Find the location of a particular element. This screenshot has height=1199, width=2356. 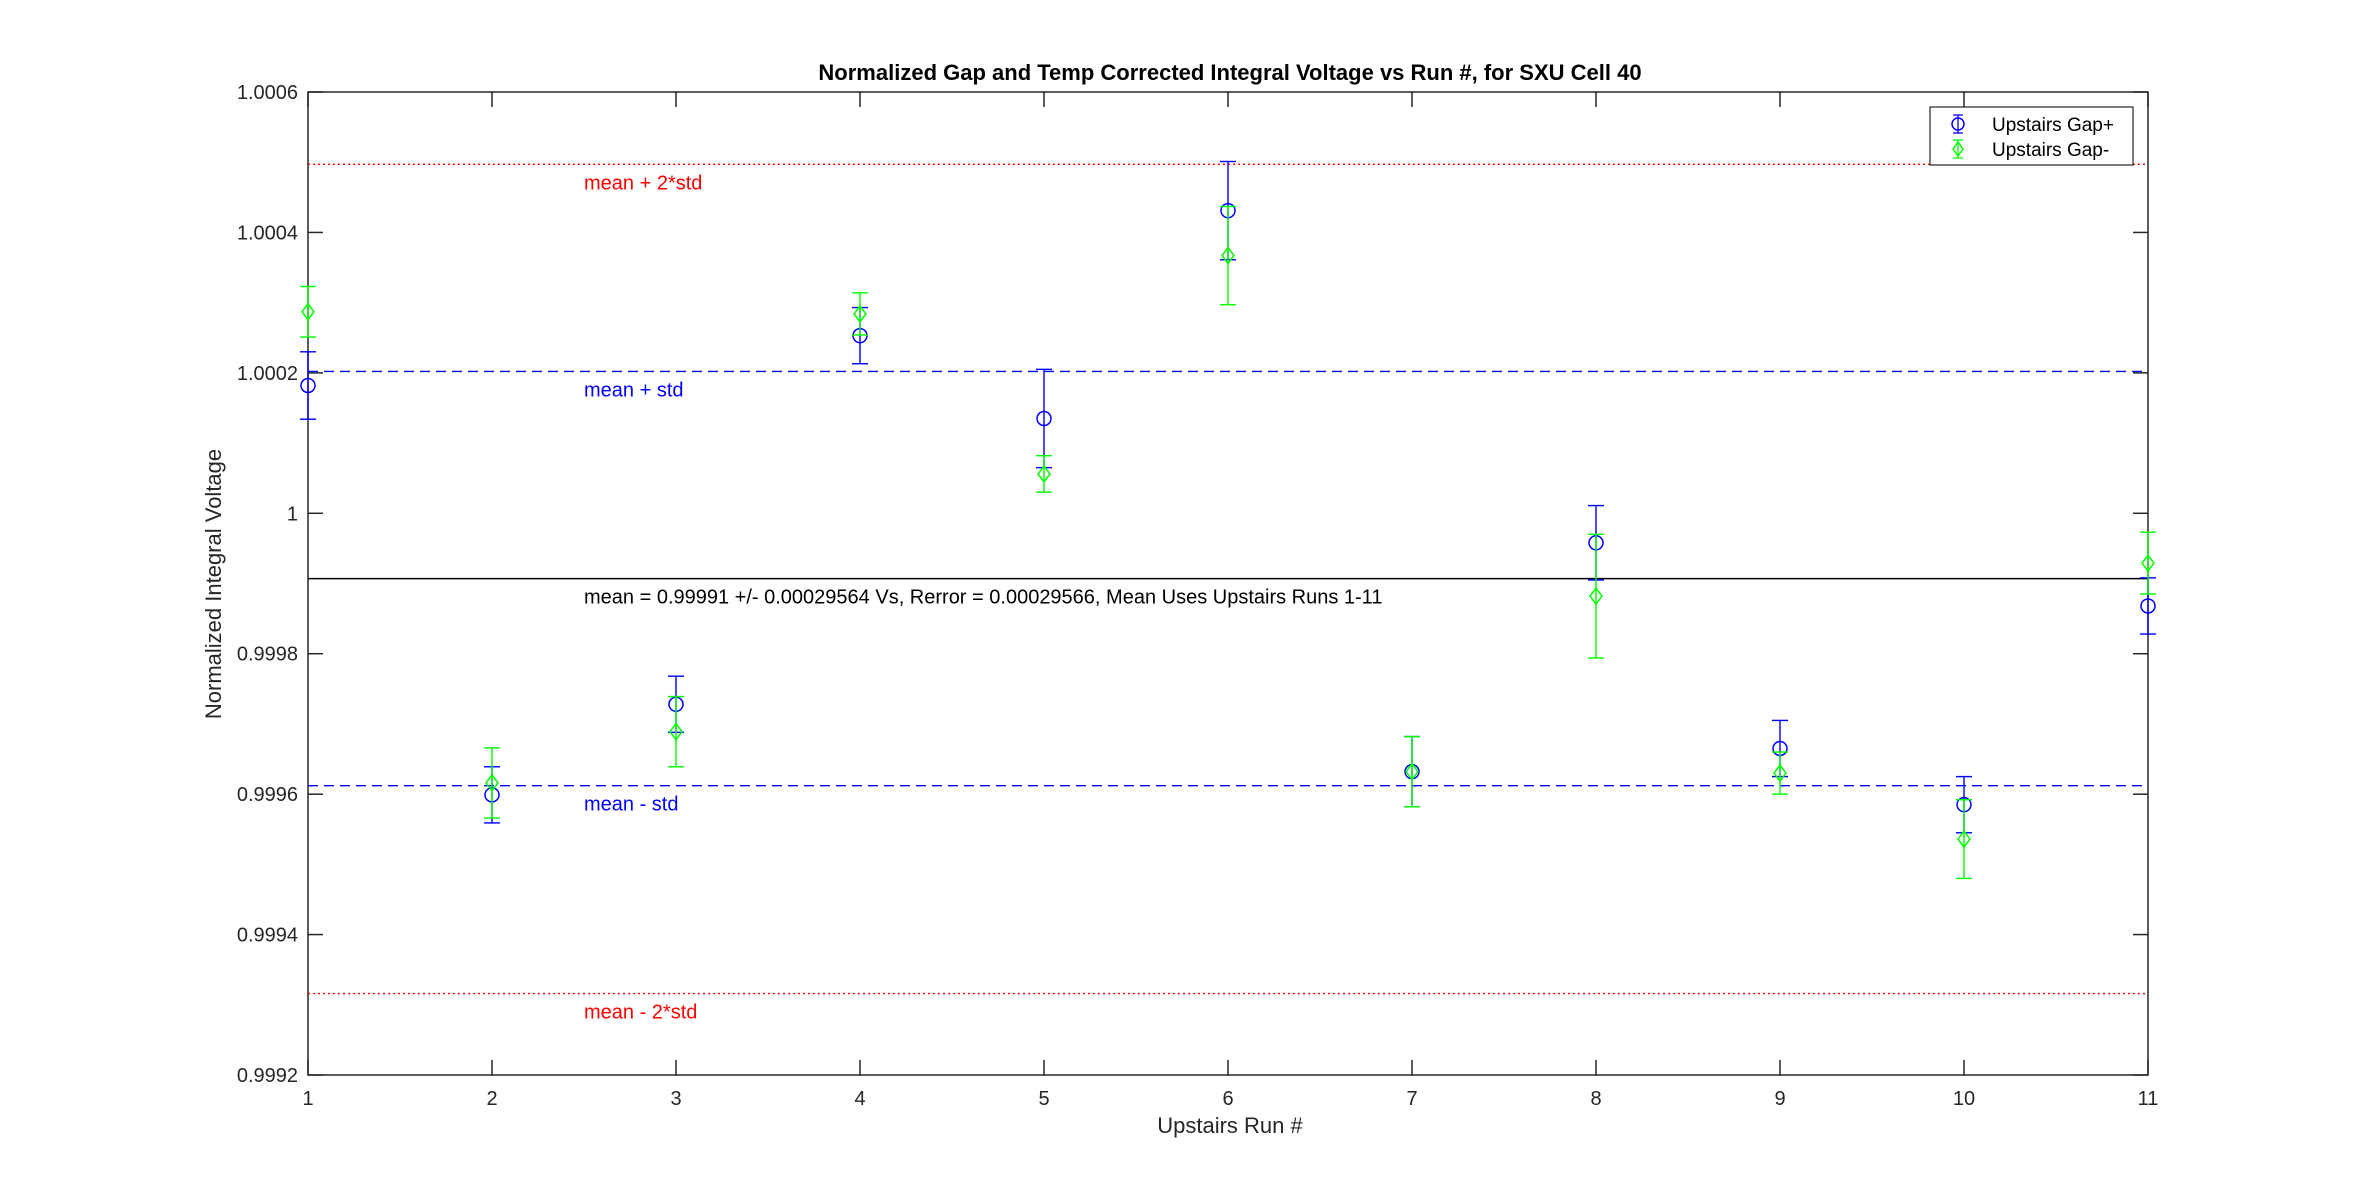

y-tick-label: 0.9992 is located at coordinates (267, 1076).